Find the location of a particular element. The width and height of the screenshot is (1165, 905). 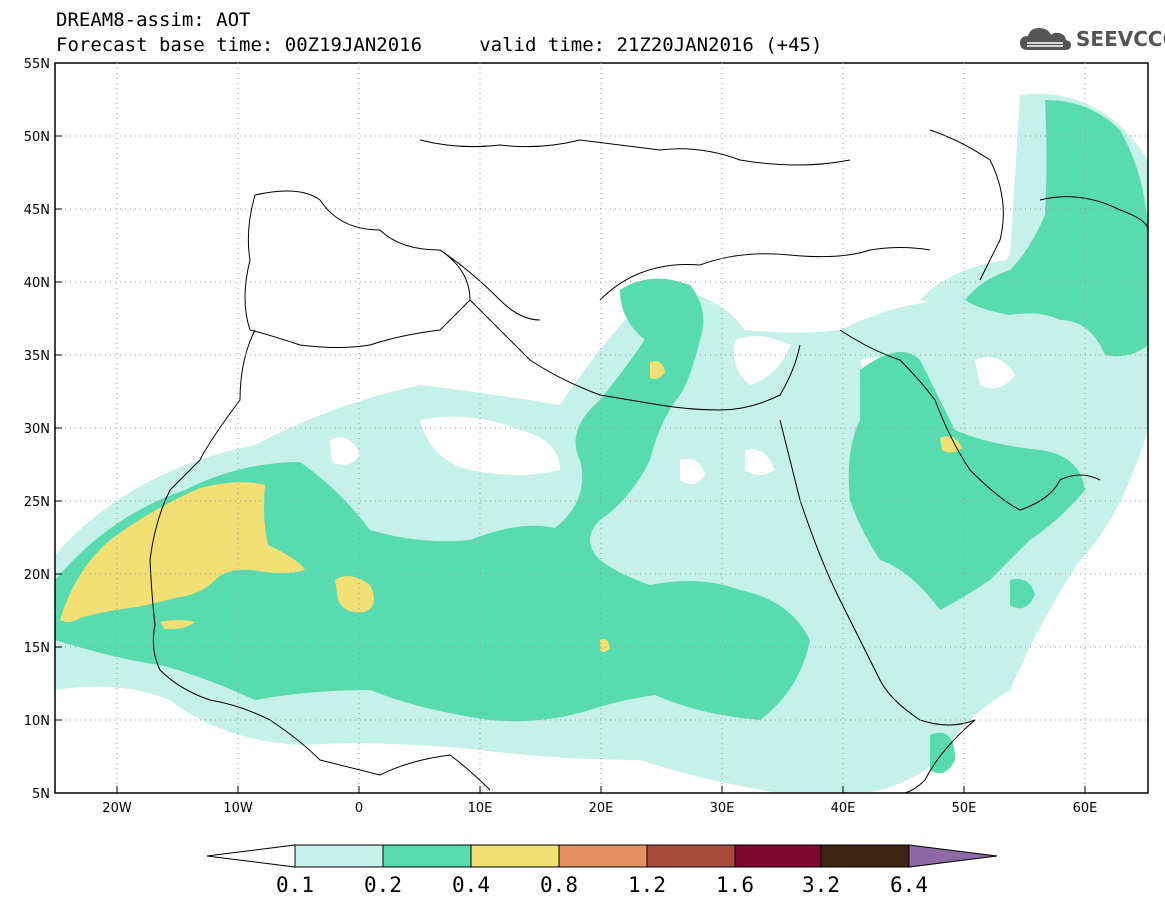

colorbar-overflow-arrow is located at coordinates (953, 856).